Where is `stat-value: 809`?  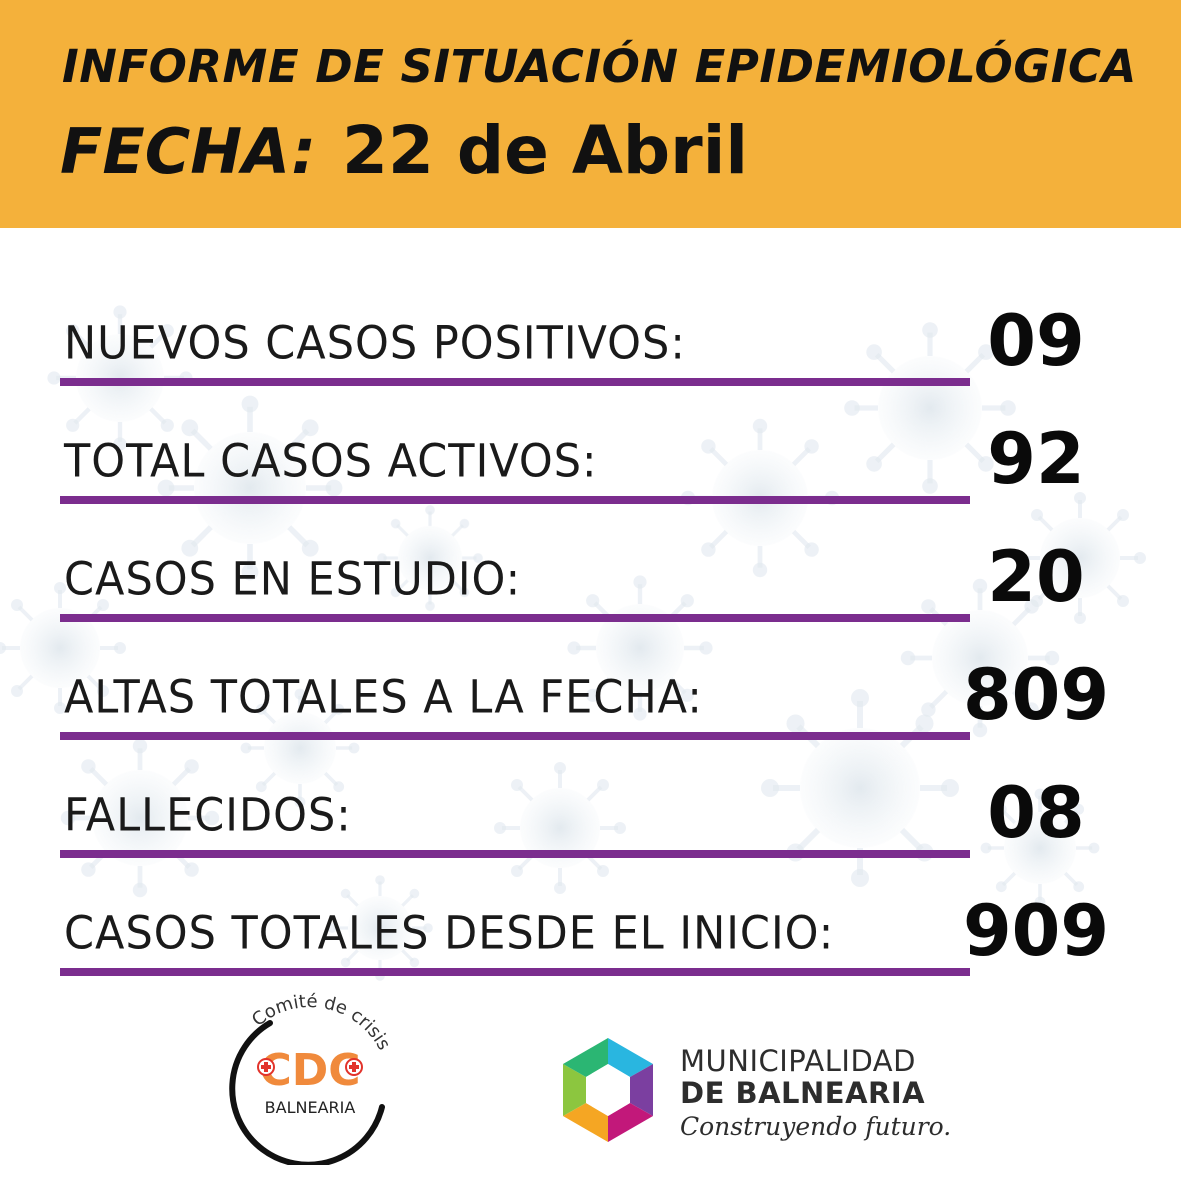 stat-value: 809 is located at coordinates (1036, 695).